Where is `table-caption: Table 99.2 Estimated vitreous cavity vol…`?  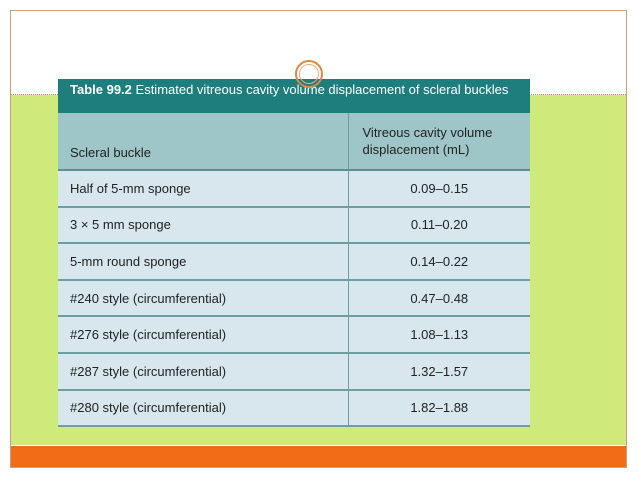 table-caption: Table 99.2 Estimated vitreous cavity vol… is located at coordinates (294, 96).